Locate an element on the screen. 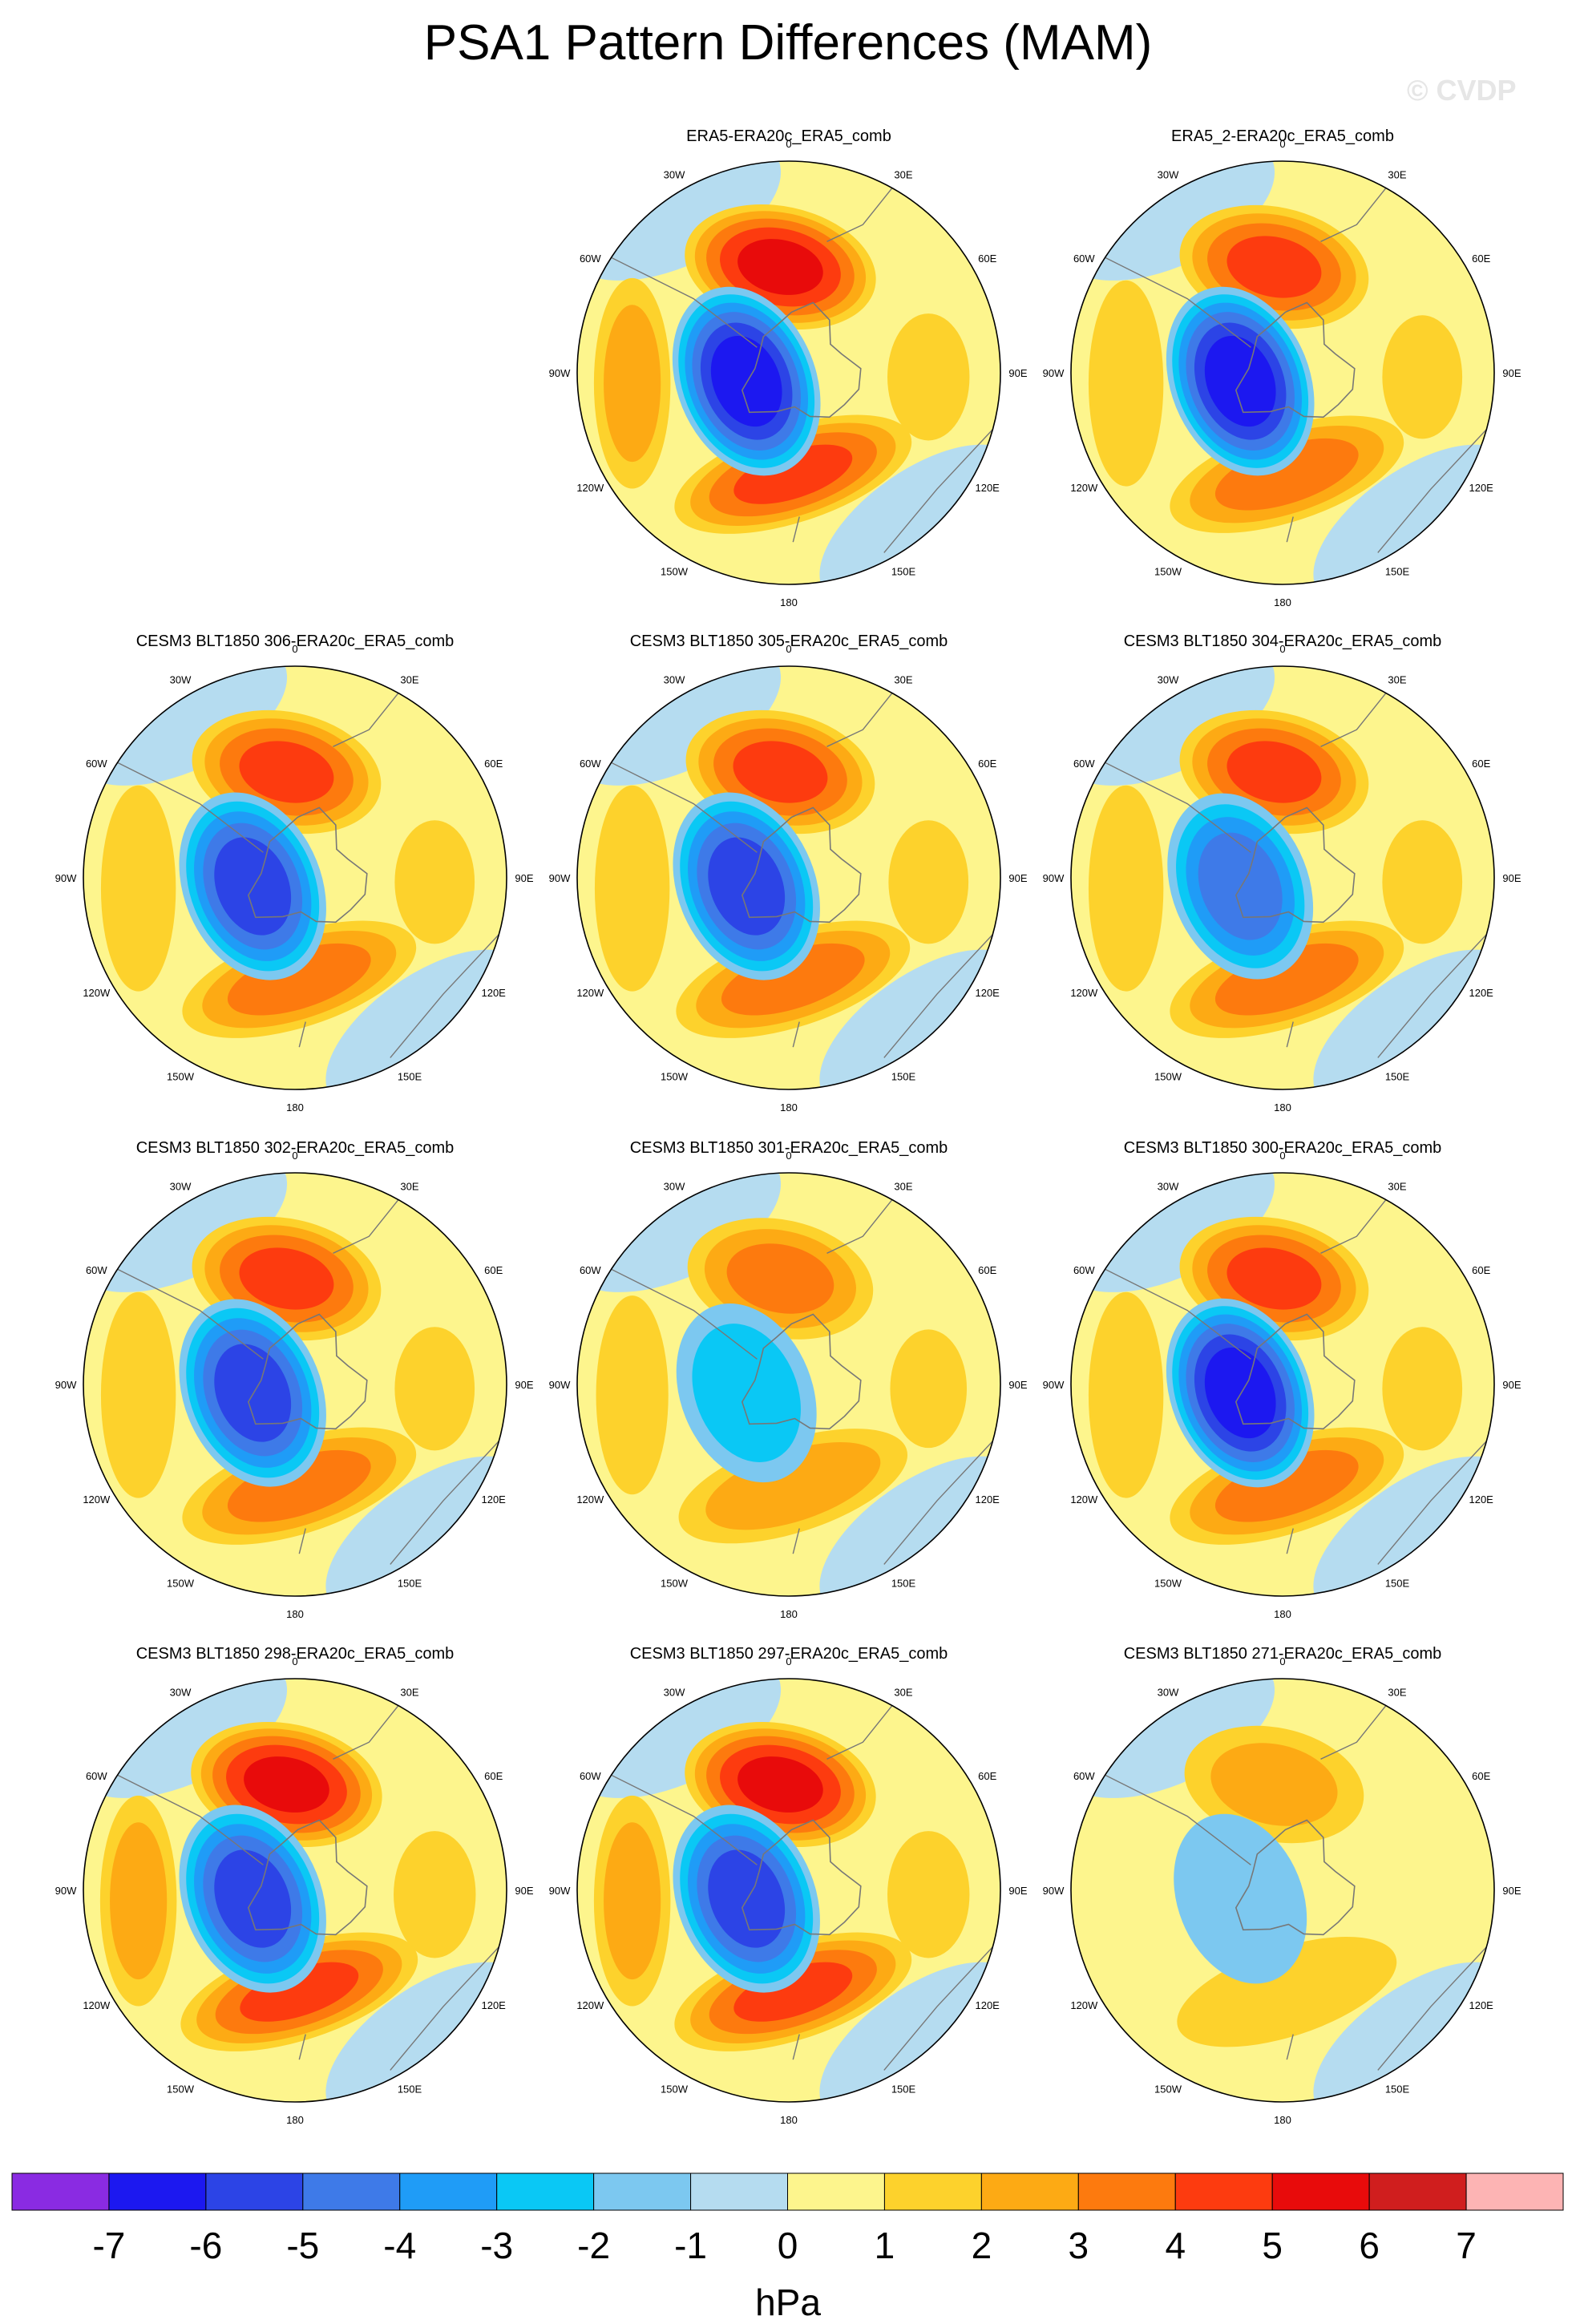  panel-title: CESM3 BLT1850 302-ERA20c_ERA5_comb is located at coordinates (295, 1148).